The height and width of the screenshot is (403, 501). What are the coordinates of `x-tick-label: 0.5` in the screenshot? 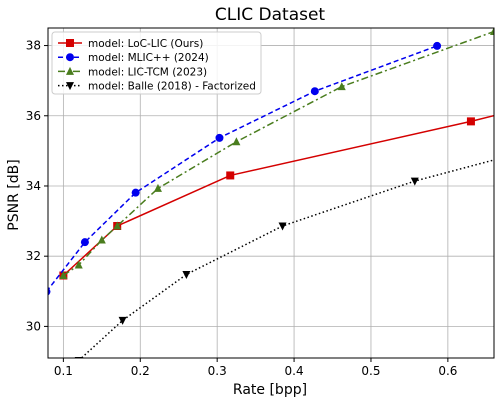 It's located at (370, 371).